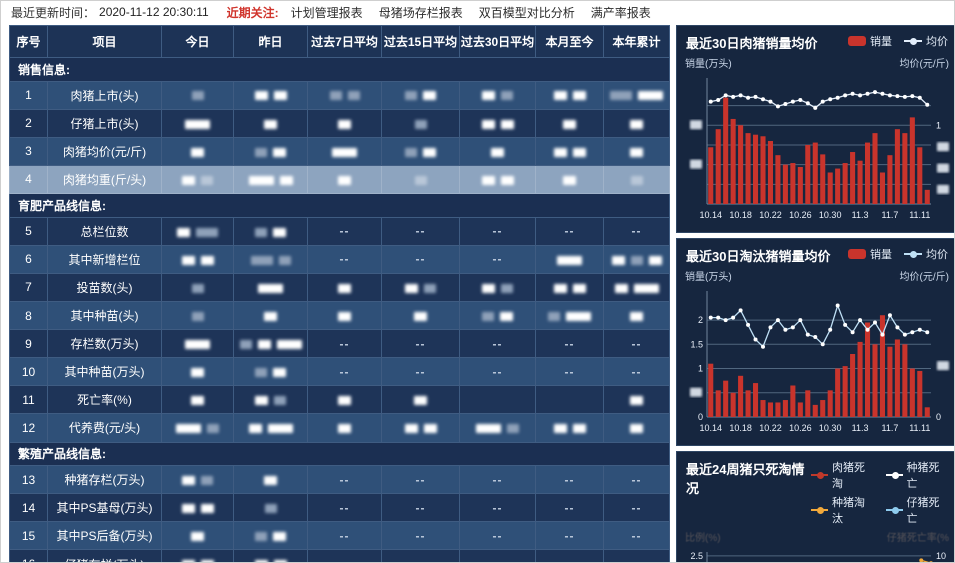 The image size is (955, 563). Describe the element at coordinates (326, 12) in the screenshot. I see `nav-link: 计划管理报表` at that location.